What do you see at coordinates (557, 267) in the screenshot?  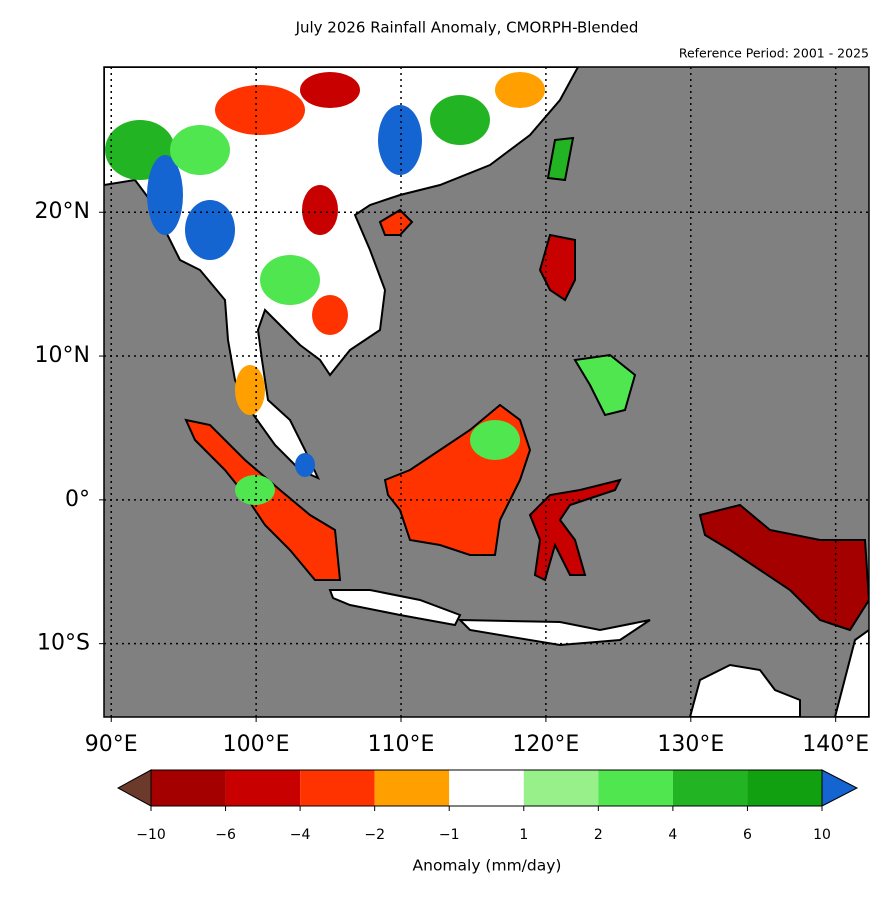 I see `luzon` at bounding box center [557, 267].